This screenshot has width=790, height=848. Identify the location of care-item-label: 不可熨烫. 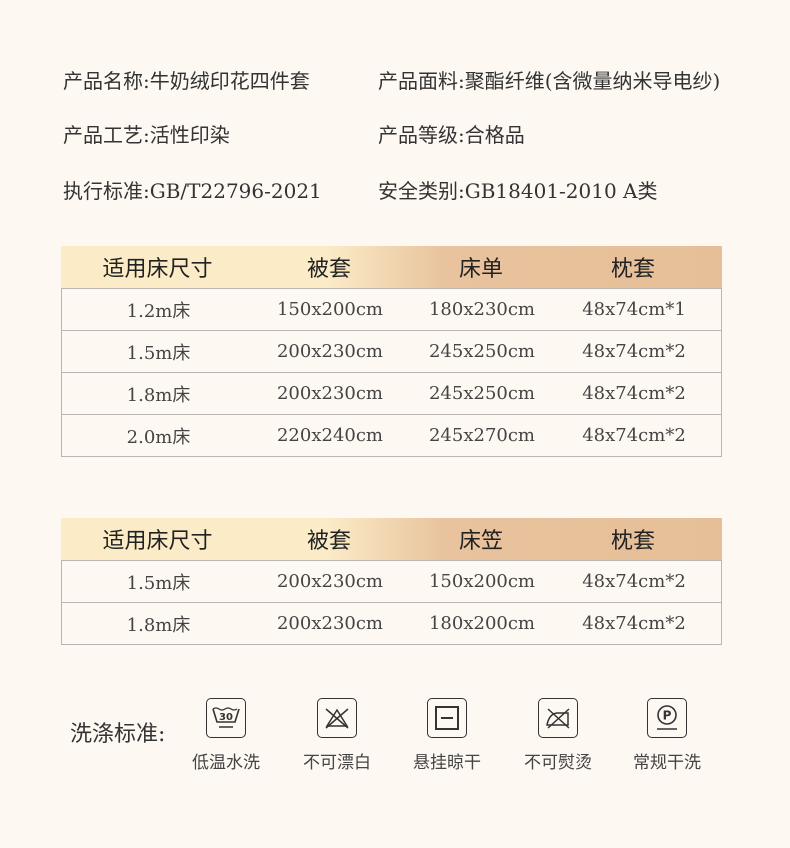
(558, 763).